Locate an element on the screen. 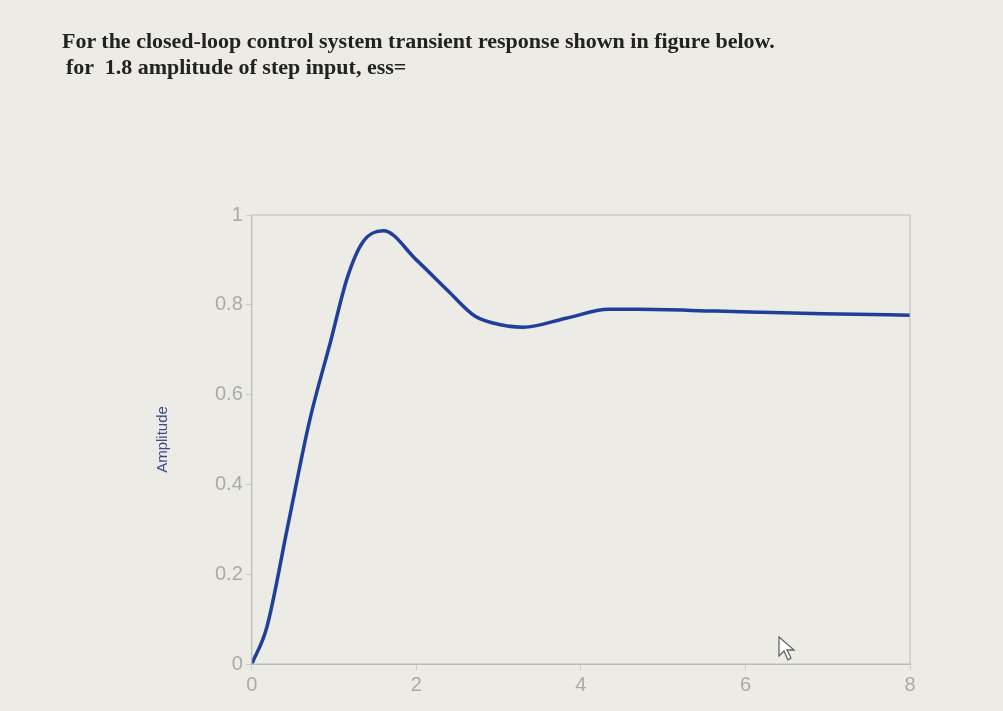 The width and height of the screenshot is (1003, 711). x-tick-label: 6 is located at coordinates (745, 683).